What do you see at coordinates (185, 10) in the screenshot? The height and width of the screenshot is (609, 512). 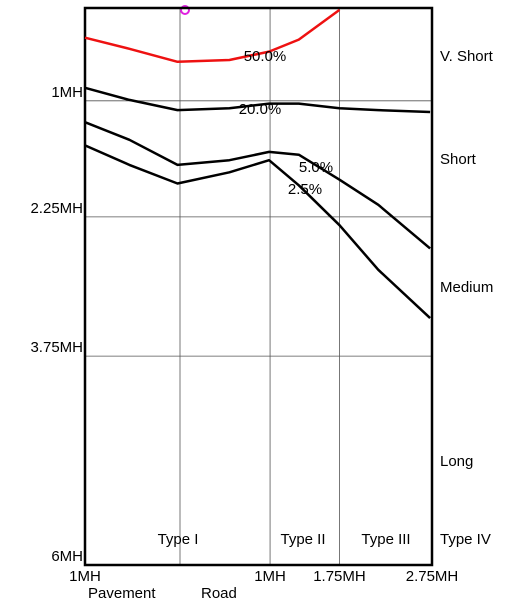 I see `marker` at bounding box center [185, 10].